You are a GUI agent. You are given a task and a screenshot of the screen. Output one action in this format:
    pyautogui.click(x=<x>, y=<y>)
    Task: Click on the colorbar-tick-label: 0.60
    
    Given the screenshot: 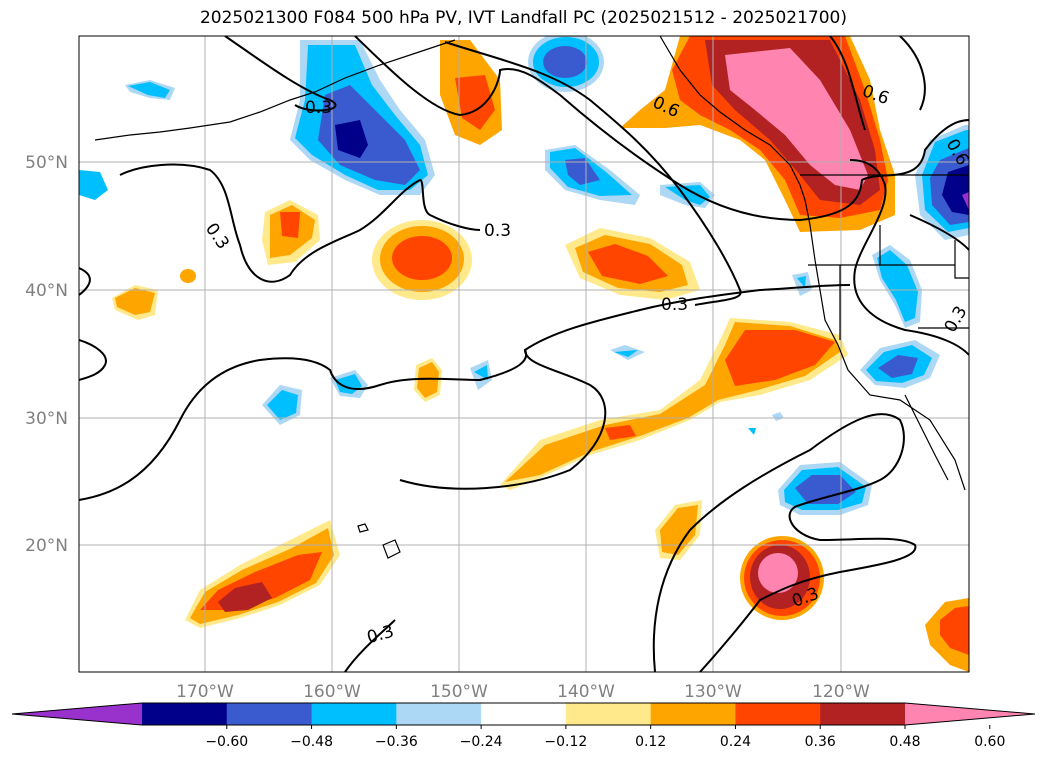 What is the action you would take?
    pyautogui.click(x=989, y=742)
    